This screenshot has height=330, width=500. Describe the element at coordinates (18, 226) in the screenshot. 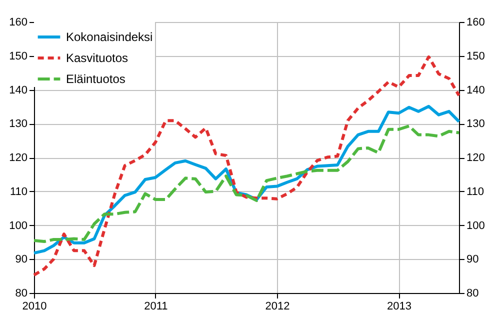

I see `y-tick-label: 100` at that location.